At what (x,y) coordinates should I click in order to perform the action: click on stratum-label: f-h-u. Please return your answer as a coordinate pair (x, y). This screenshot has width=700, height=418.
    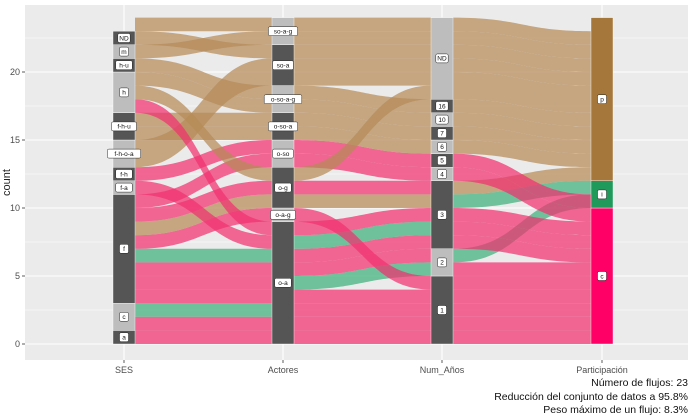
    Looking at the image, I should click on (124, 127).